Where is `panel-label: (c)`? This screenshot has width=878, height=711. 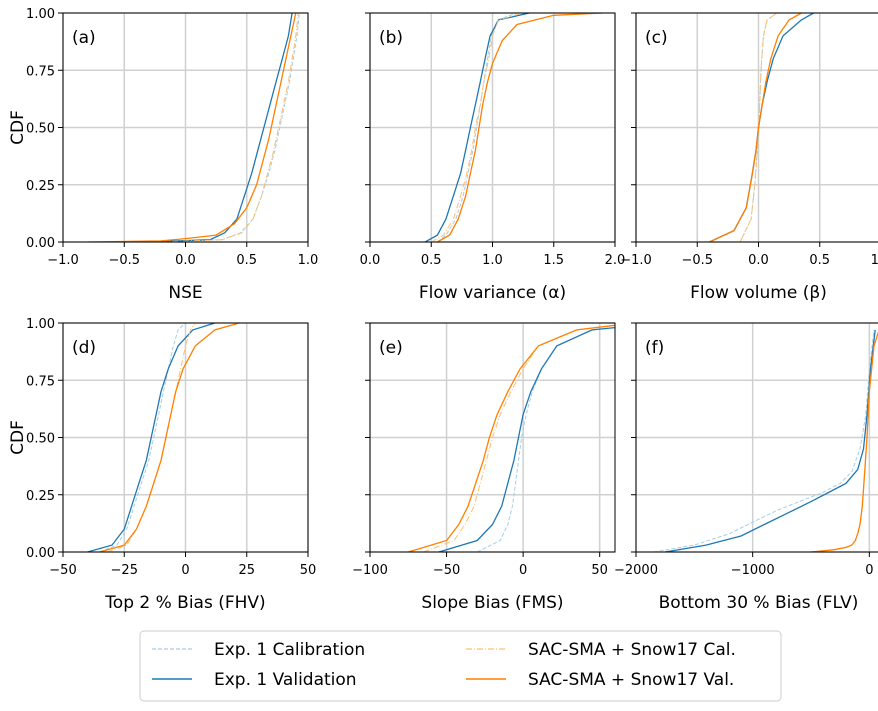
panel-label: (c) is located at coordinates (656, 38).